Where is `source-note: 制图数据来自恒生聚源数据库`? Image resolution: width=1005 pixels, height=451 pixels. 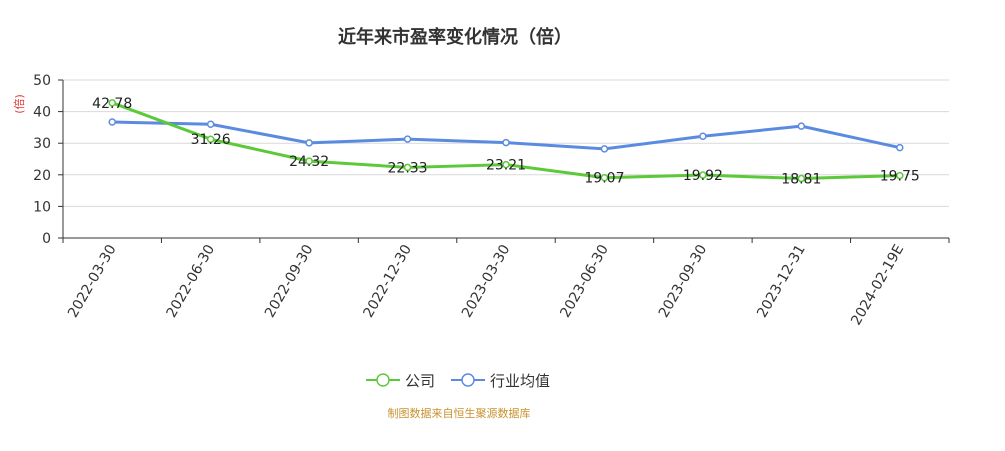
source-note: 制图数据来自恒生聚源数据库 is located at coordinates (459, 413).